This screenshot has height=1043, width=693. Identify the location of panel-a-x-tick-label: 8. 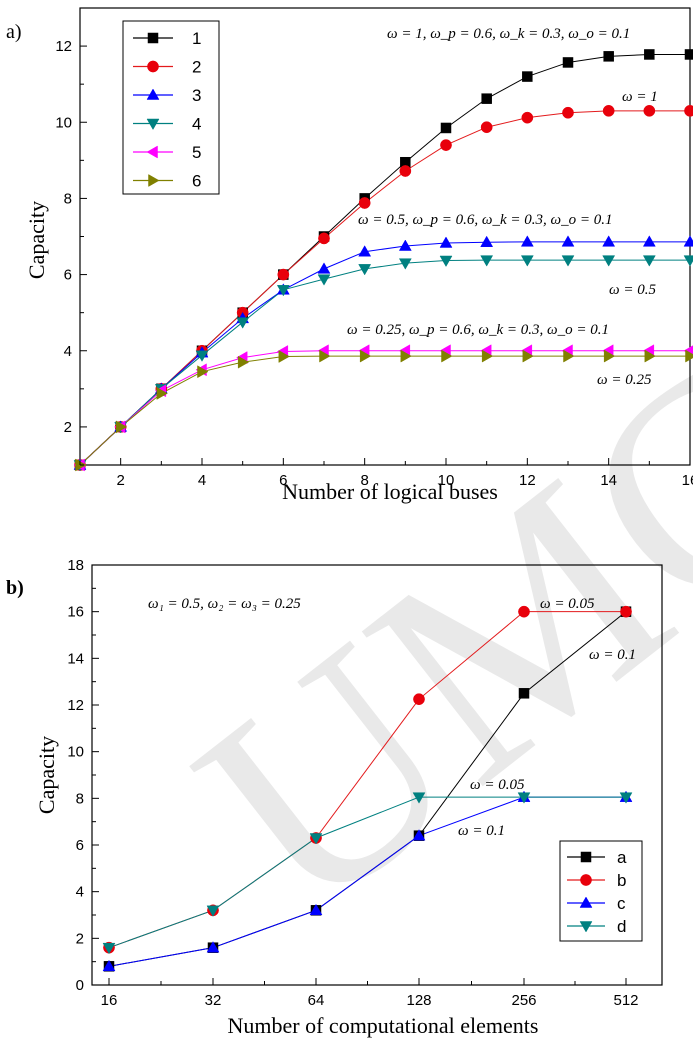
(364, 480).